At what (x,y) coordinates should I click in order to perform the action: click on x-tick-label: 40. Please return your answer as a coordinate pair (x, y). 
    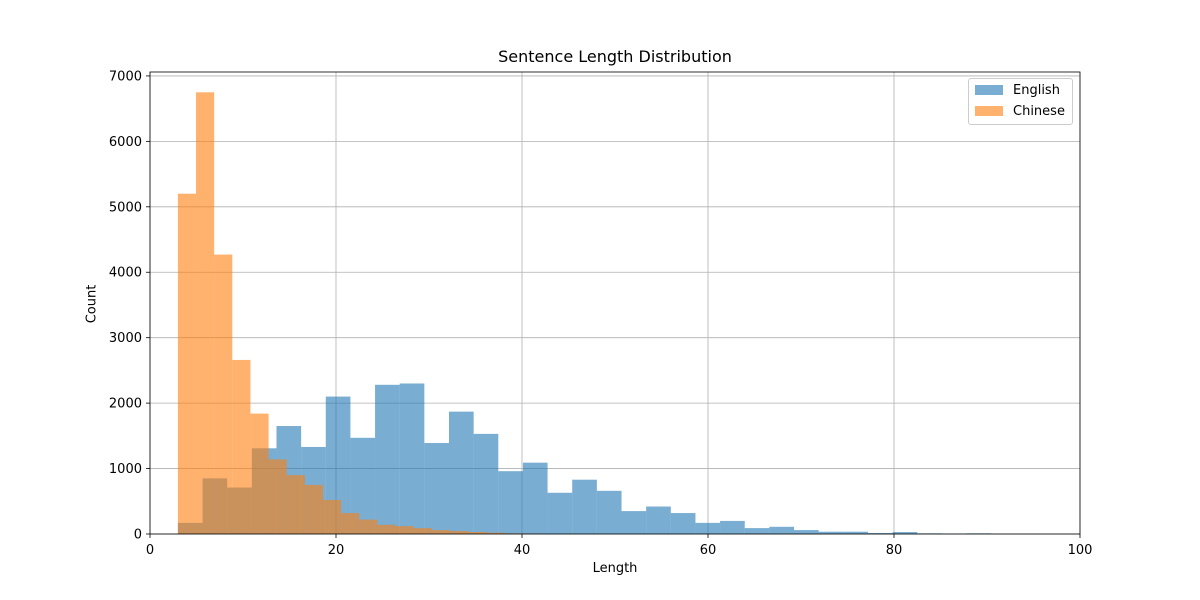
    Looking at the image, I should click on (522, 550).